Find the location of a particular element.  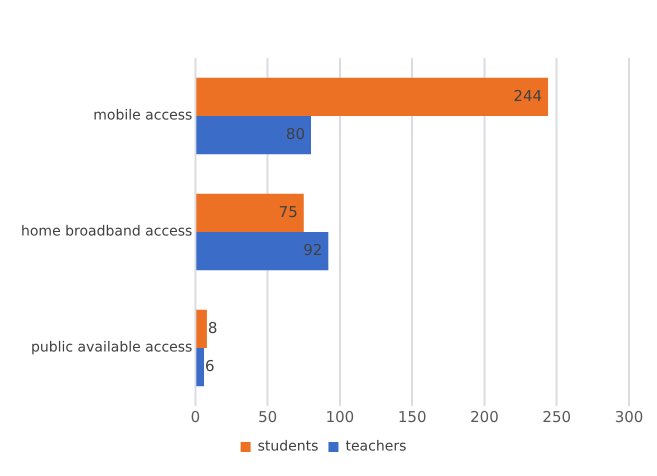

x-tick-label: 0 is located at coordinates (195, 417).